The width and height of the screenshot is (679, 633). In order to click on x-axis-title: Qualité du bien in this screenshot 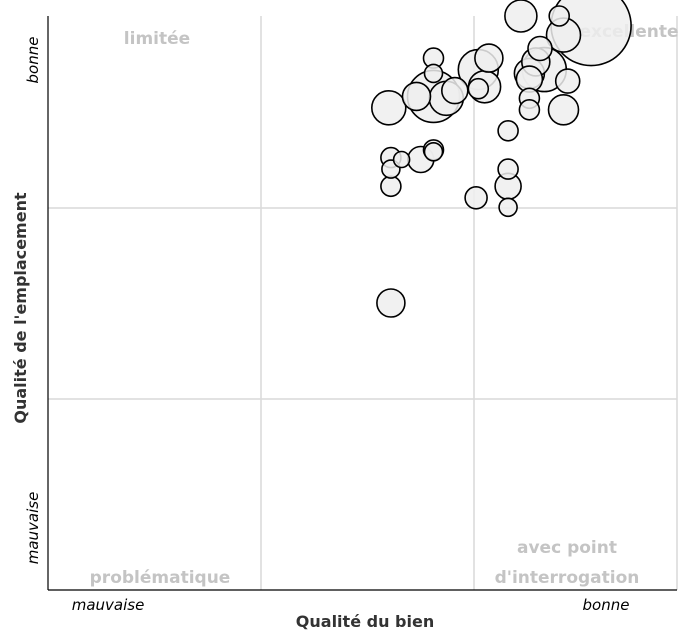, I will do `click(365, 621)`.